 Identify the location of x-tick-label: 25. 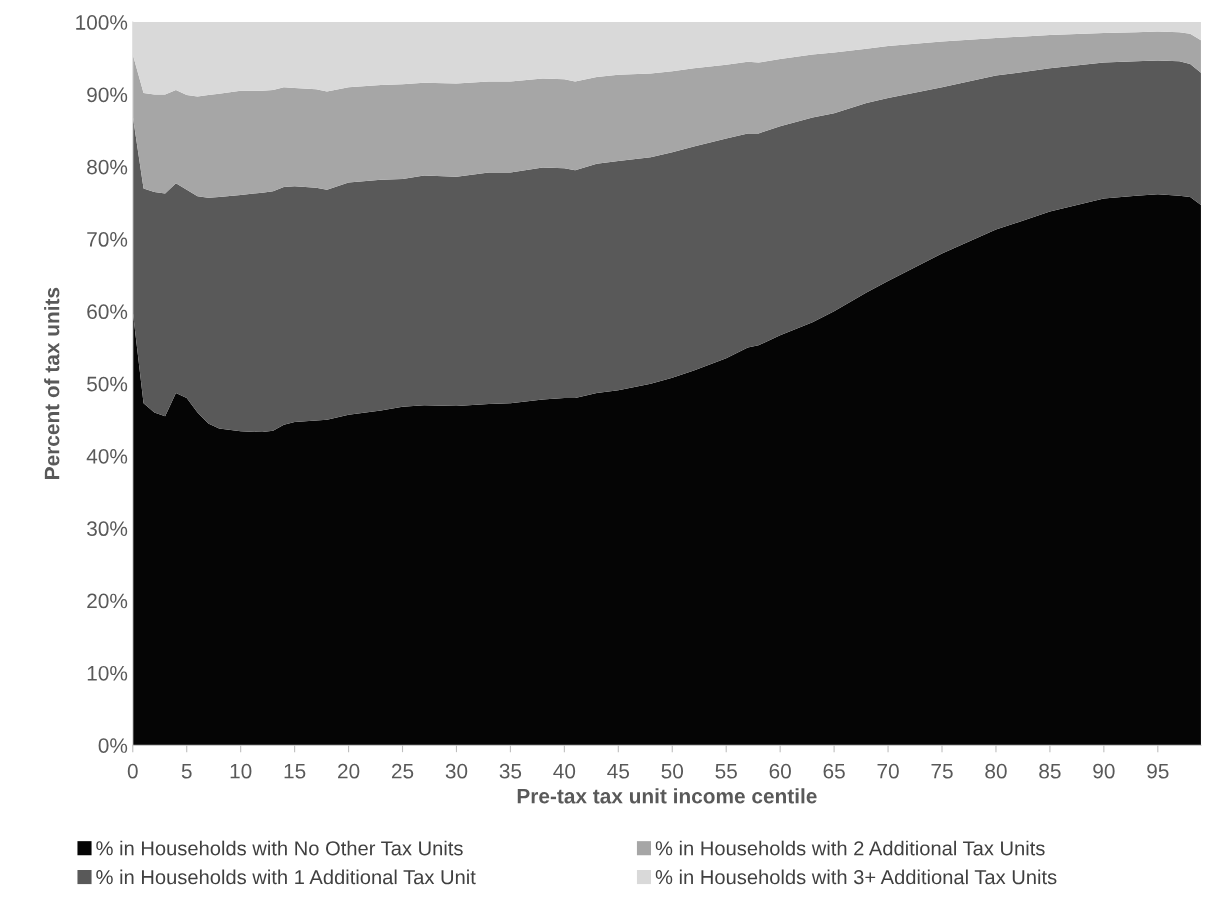
(402, 771).